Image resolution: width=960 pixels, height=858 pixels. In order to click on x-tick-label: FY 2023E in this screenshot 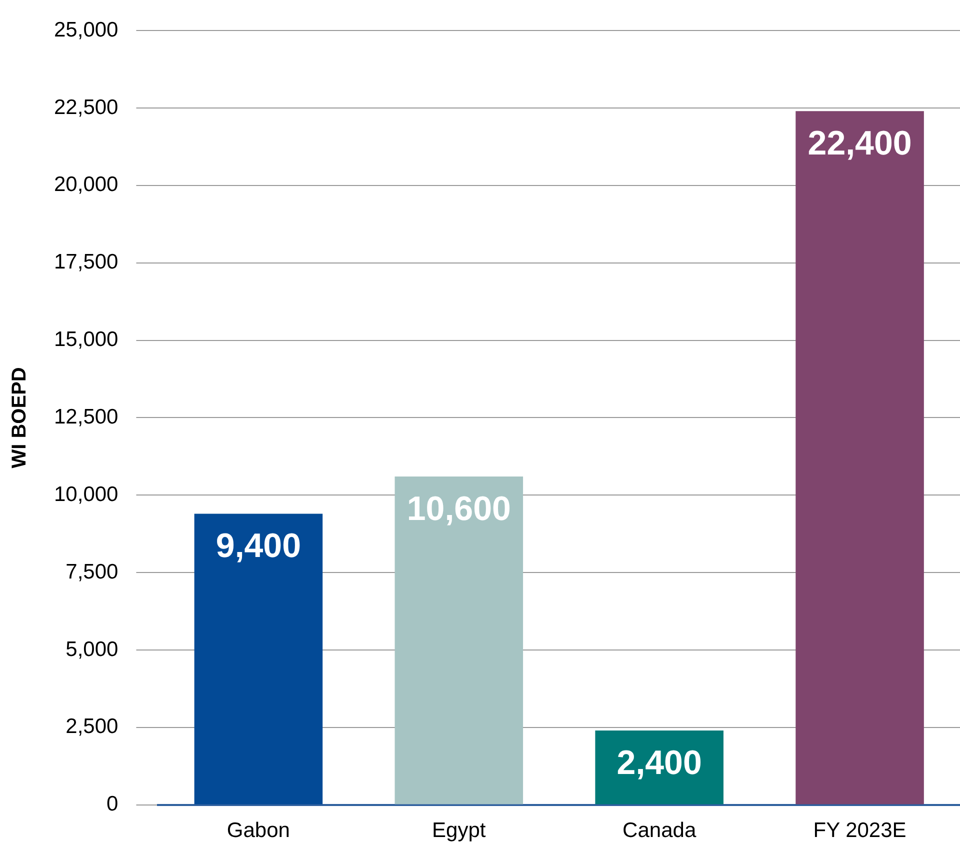, I will do `click(859, 830)`.